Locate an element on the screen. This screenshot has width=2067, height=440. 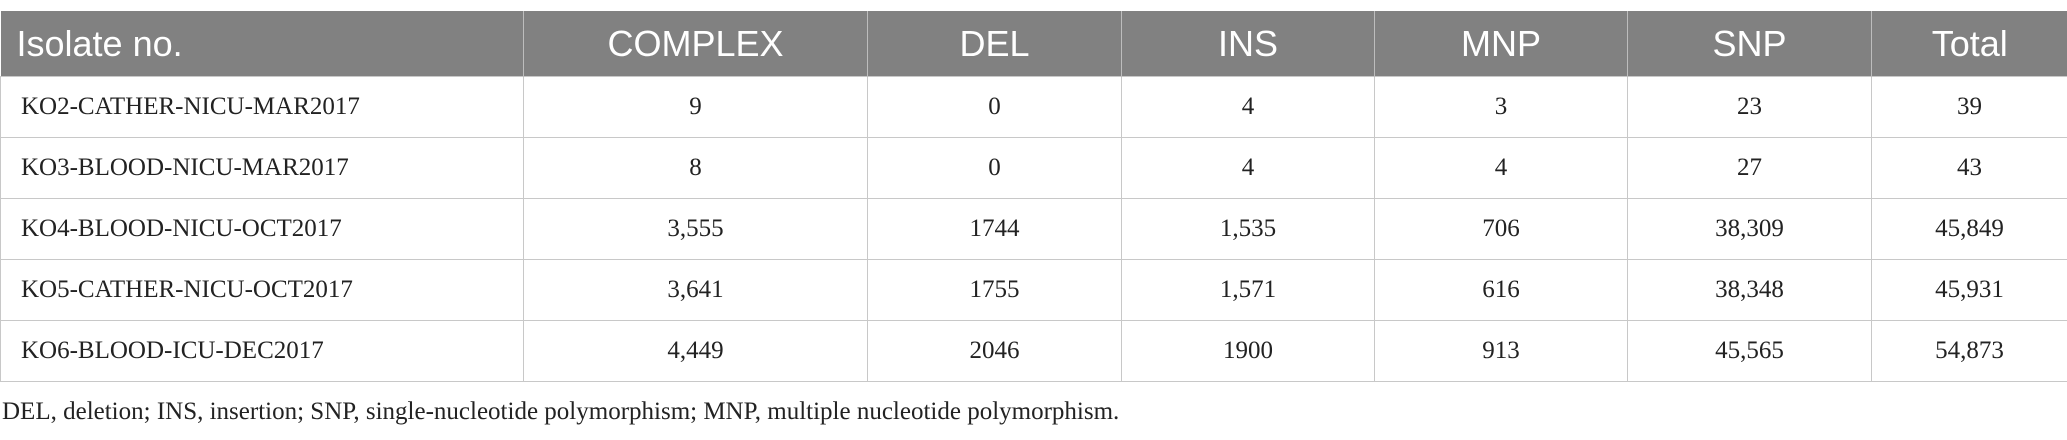
isolate-cell: KO6-BLOOD-ICU-DEC2017 is located at coordinates (262, 351).